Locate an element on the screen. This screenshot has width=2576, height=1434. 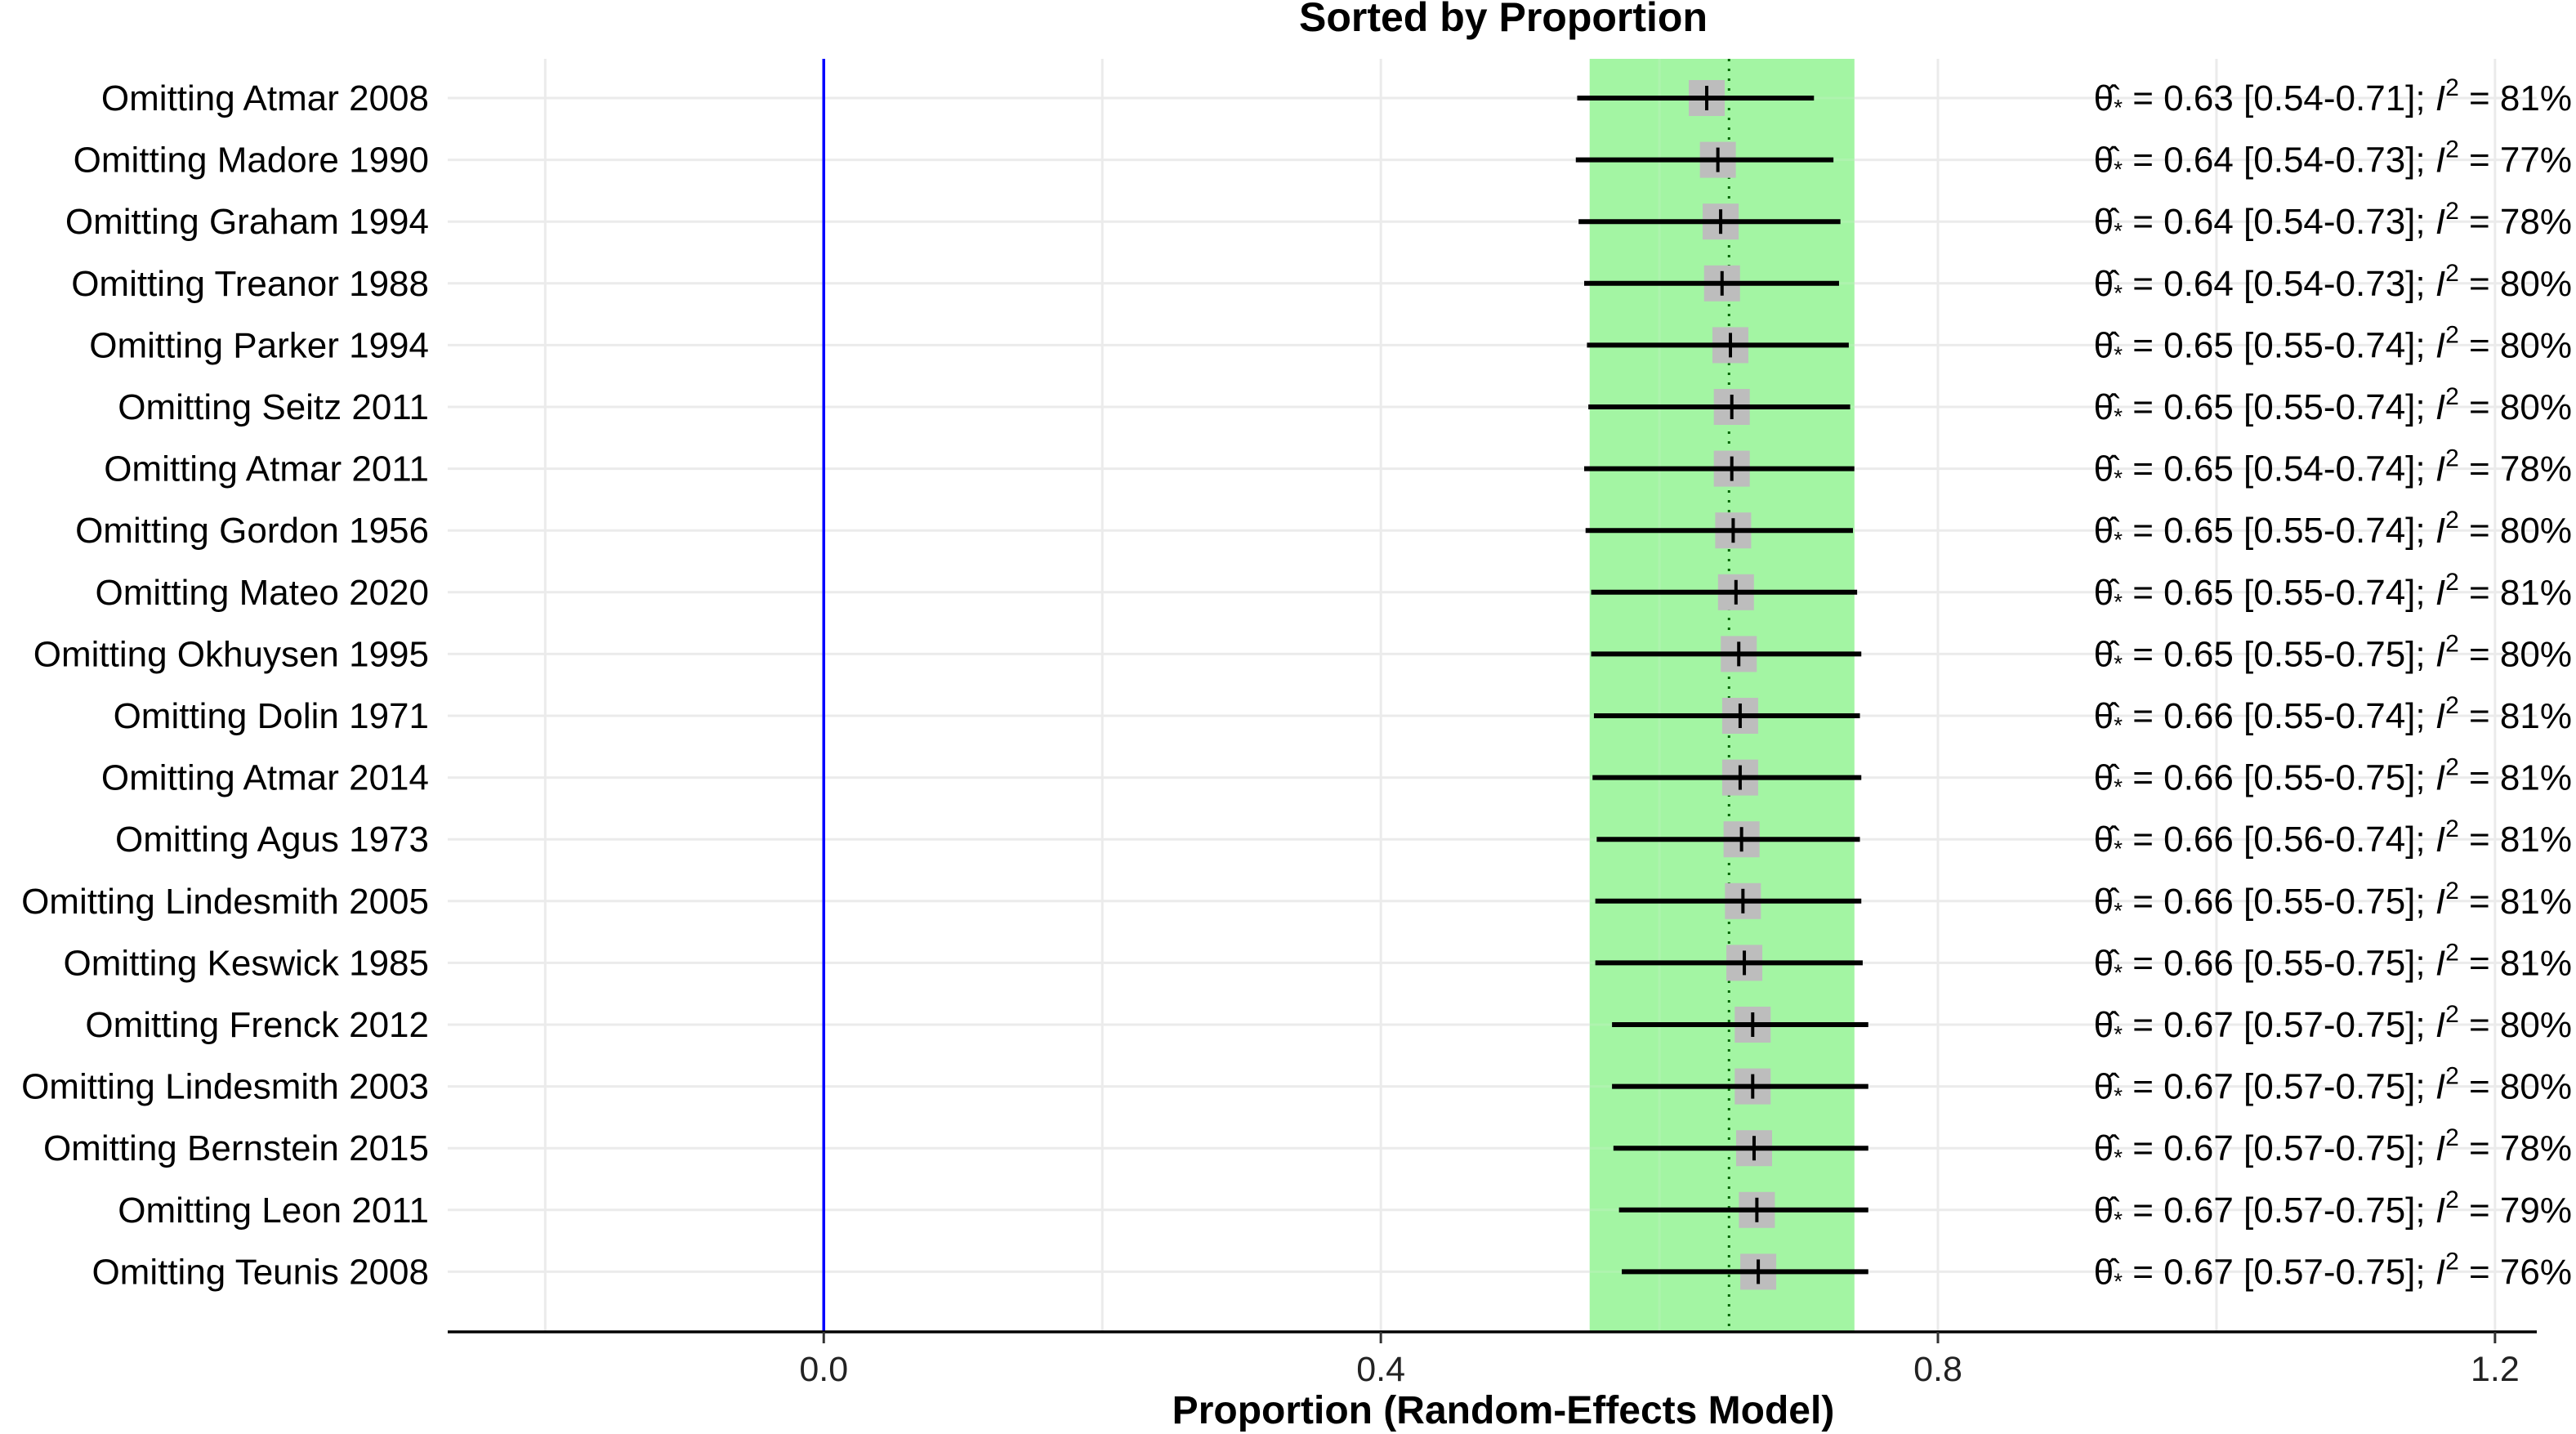
x-tick-label: 0.0 is located at coordinates (824, 1369).